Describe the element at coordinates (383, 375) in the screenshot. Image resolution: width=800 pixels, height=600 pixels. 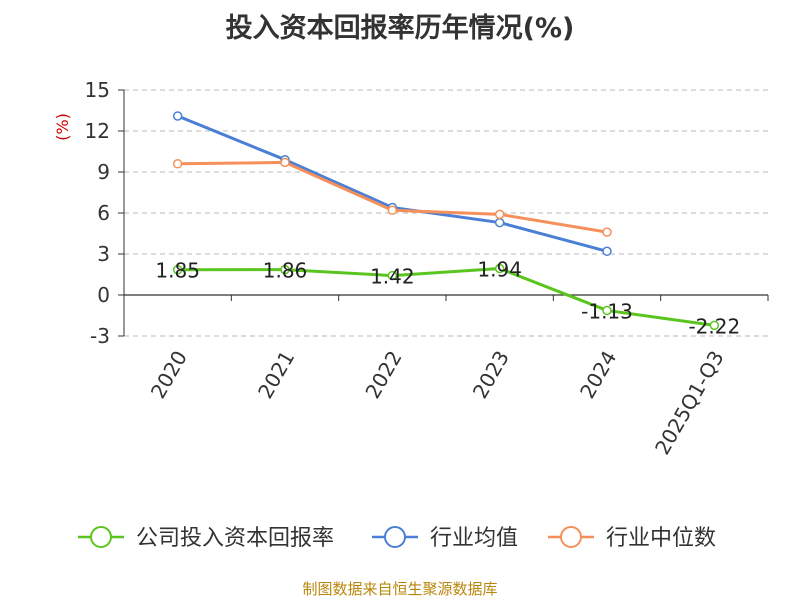
I see `x-tick-label-2022: 2022` at that location.